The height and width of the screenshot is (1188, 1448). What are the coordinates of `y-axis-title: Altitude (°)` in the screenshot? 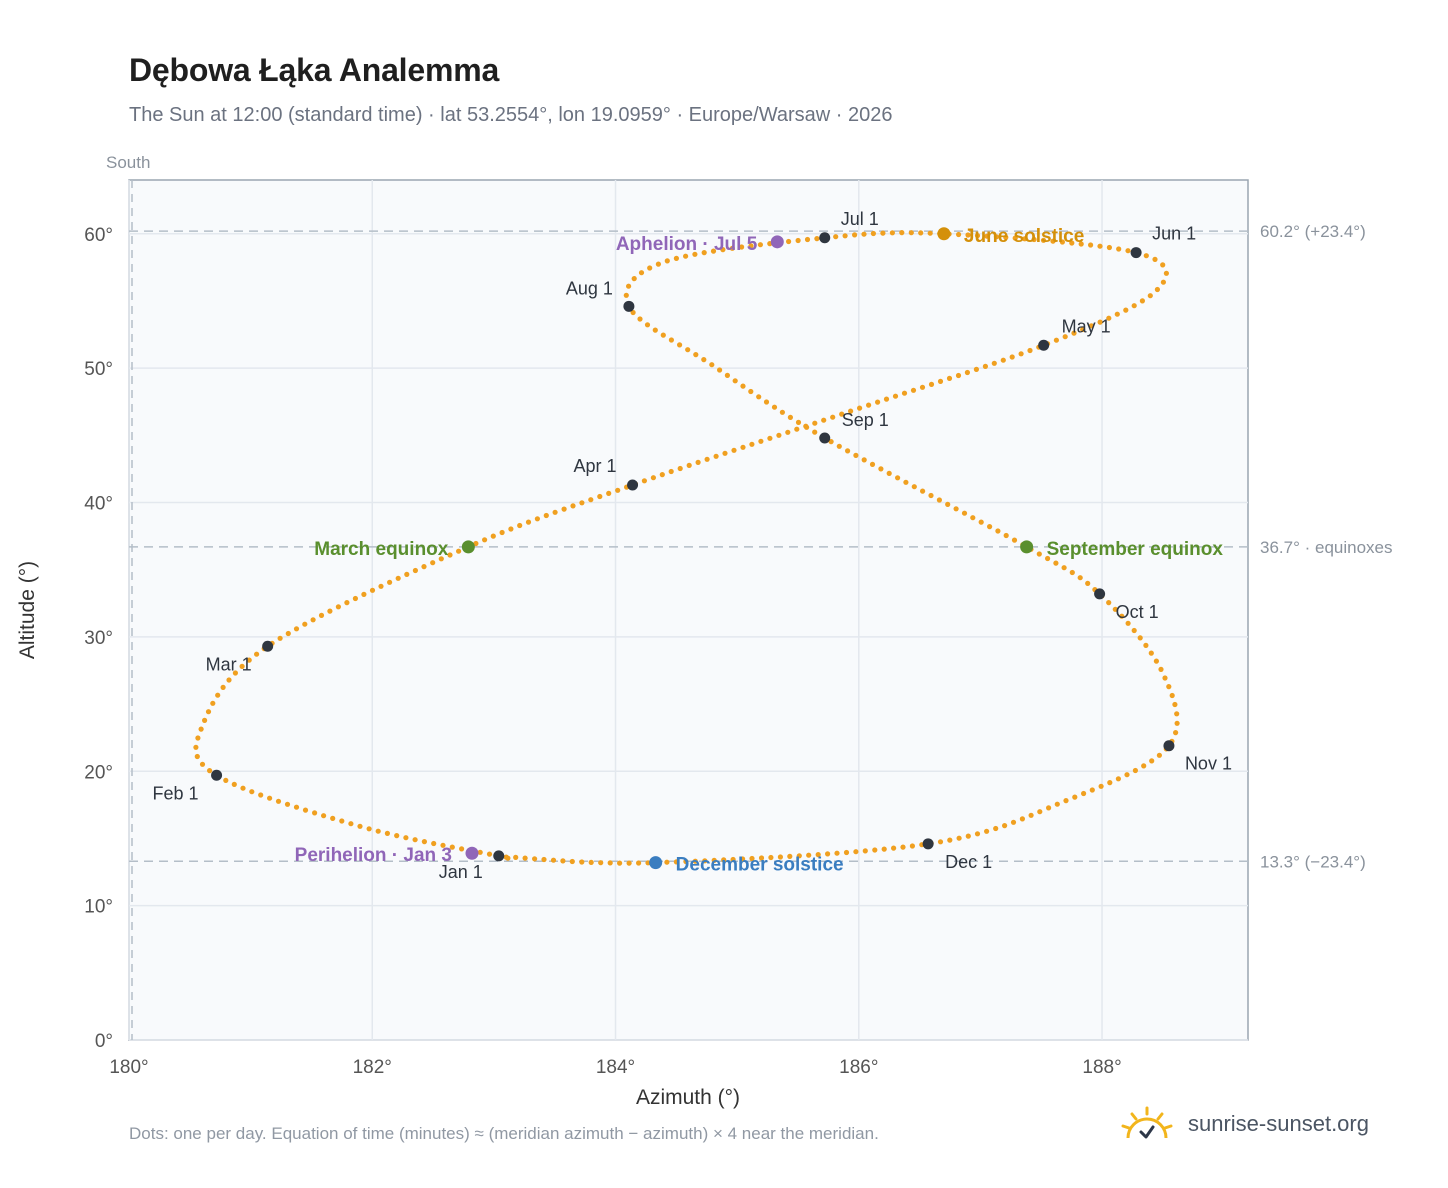 It's located at (27, 610).